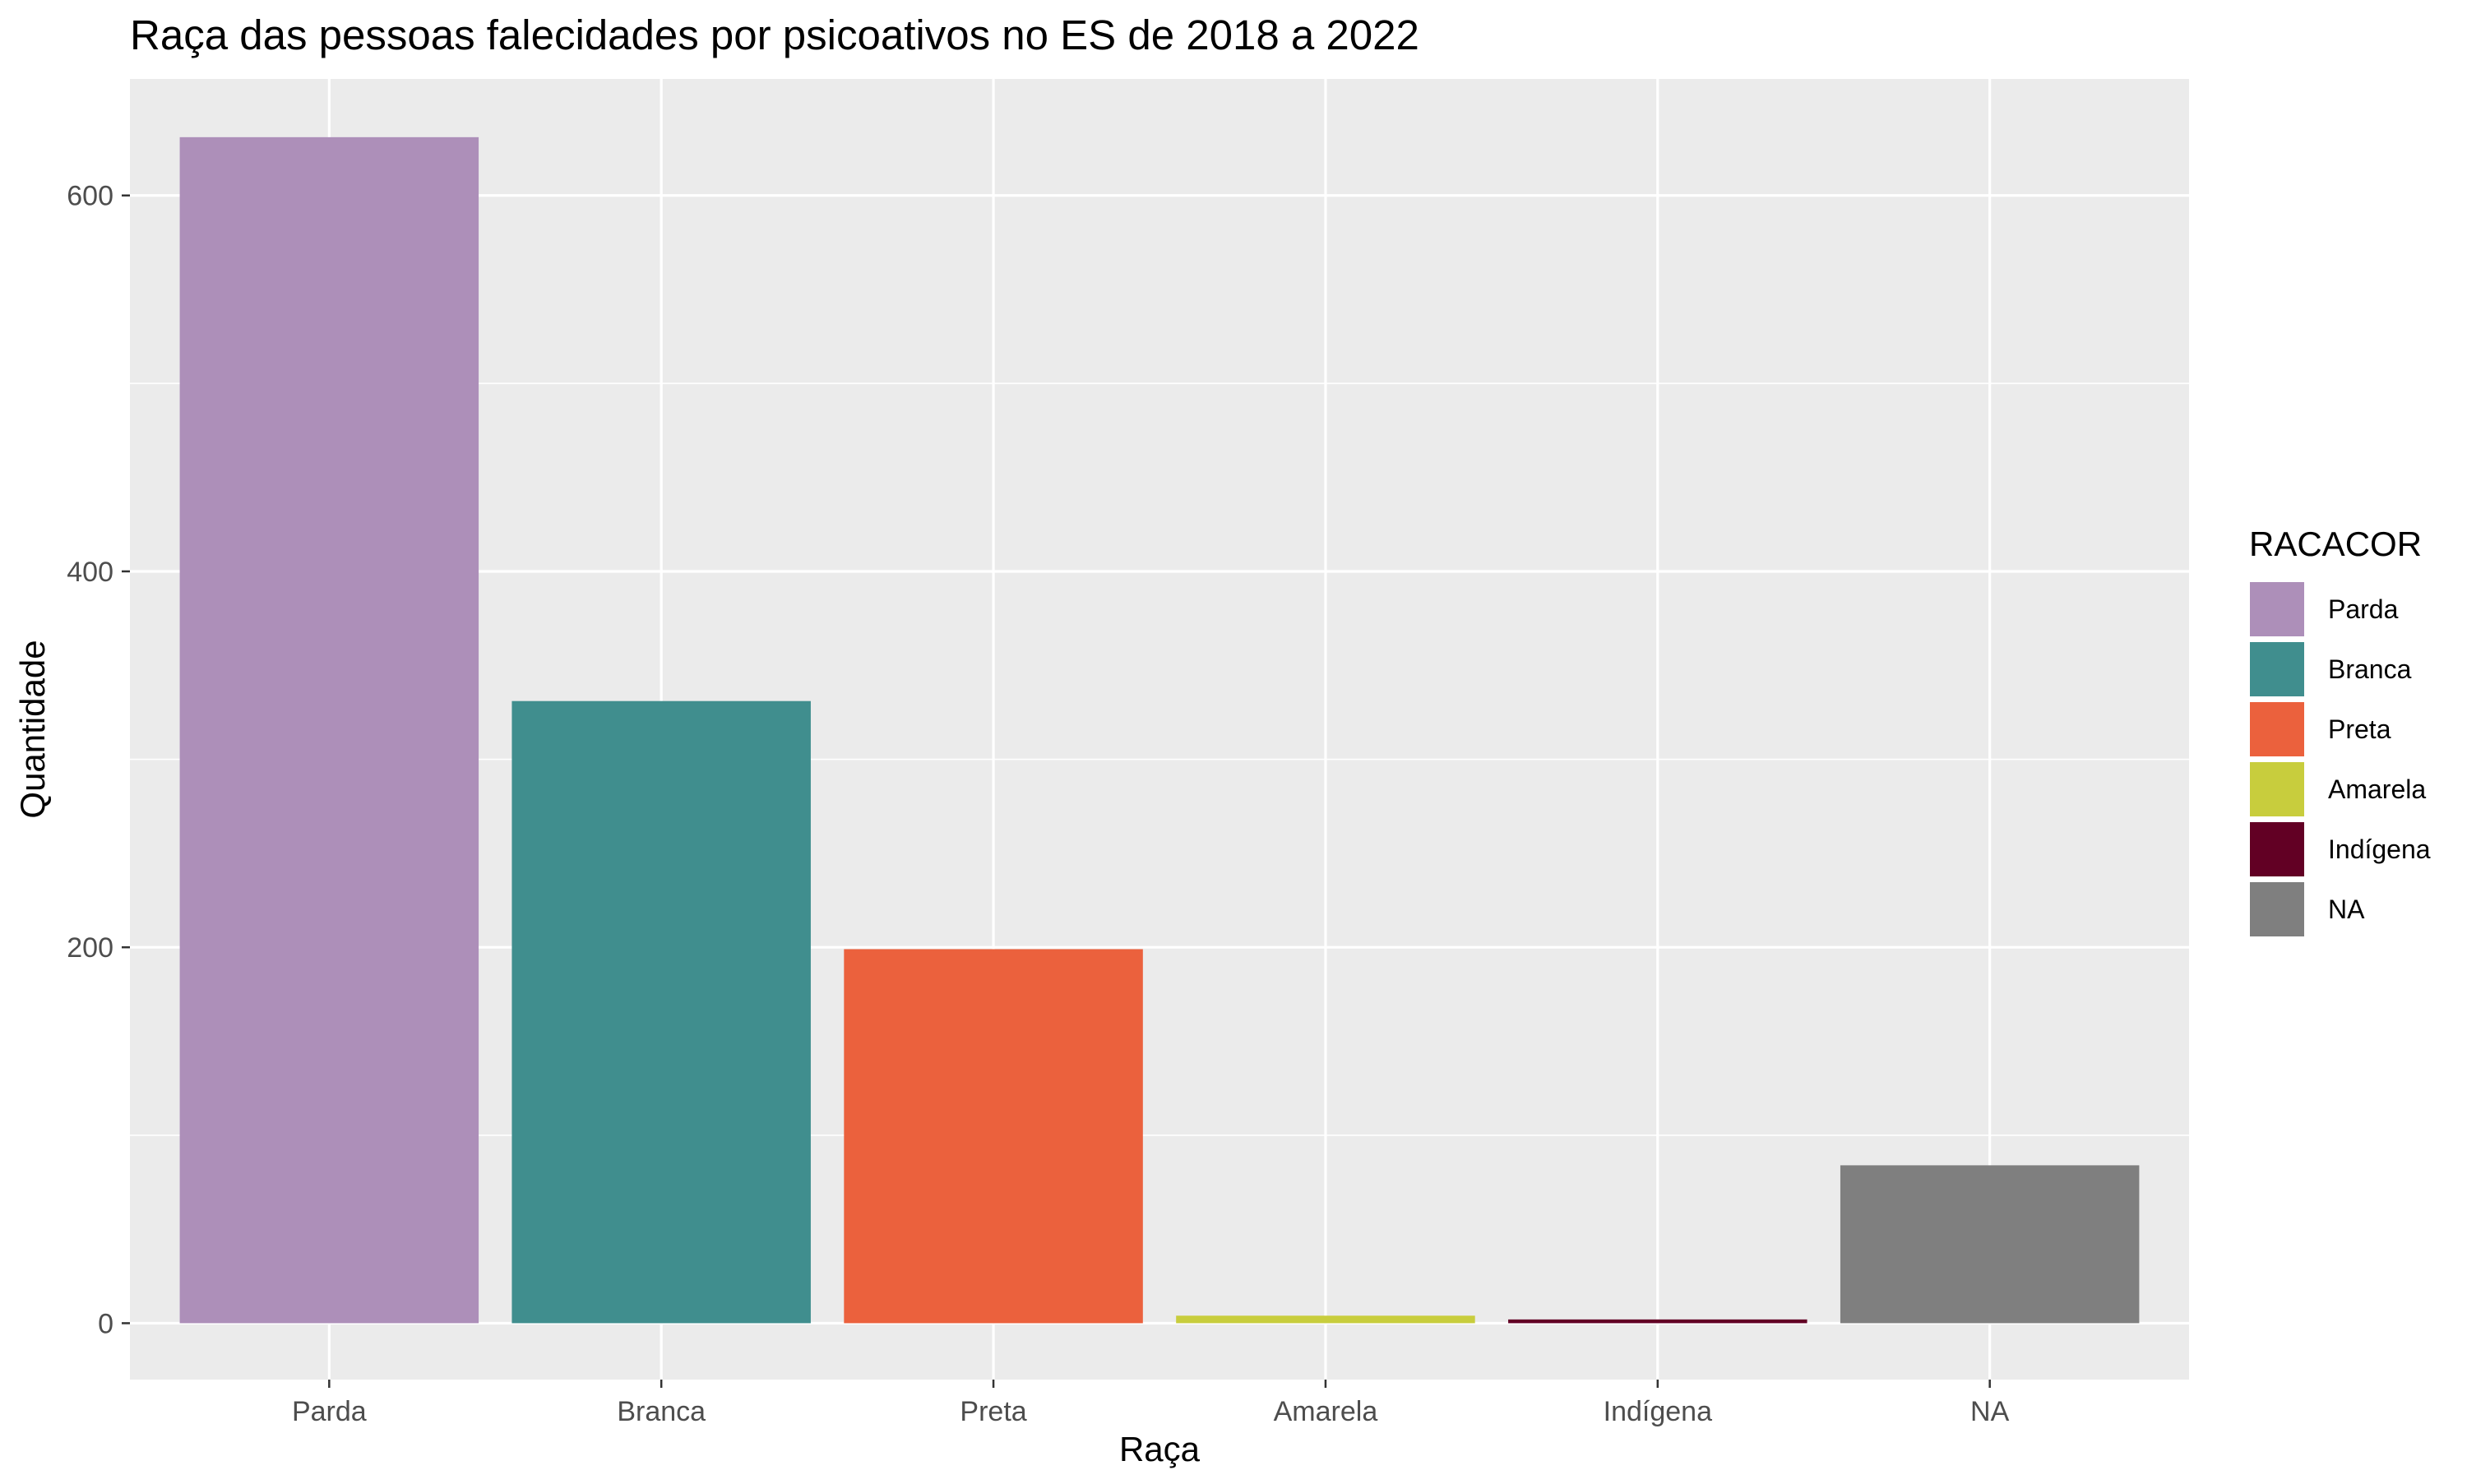 Image resolution: width=2467 pixels, height=1484 pixels. Describe the element at coordinates (2336, 544) in the screenshot. I see `legend-title: RACACOR` at that location.